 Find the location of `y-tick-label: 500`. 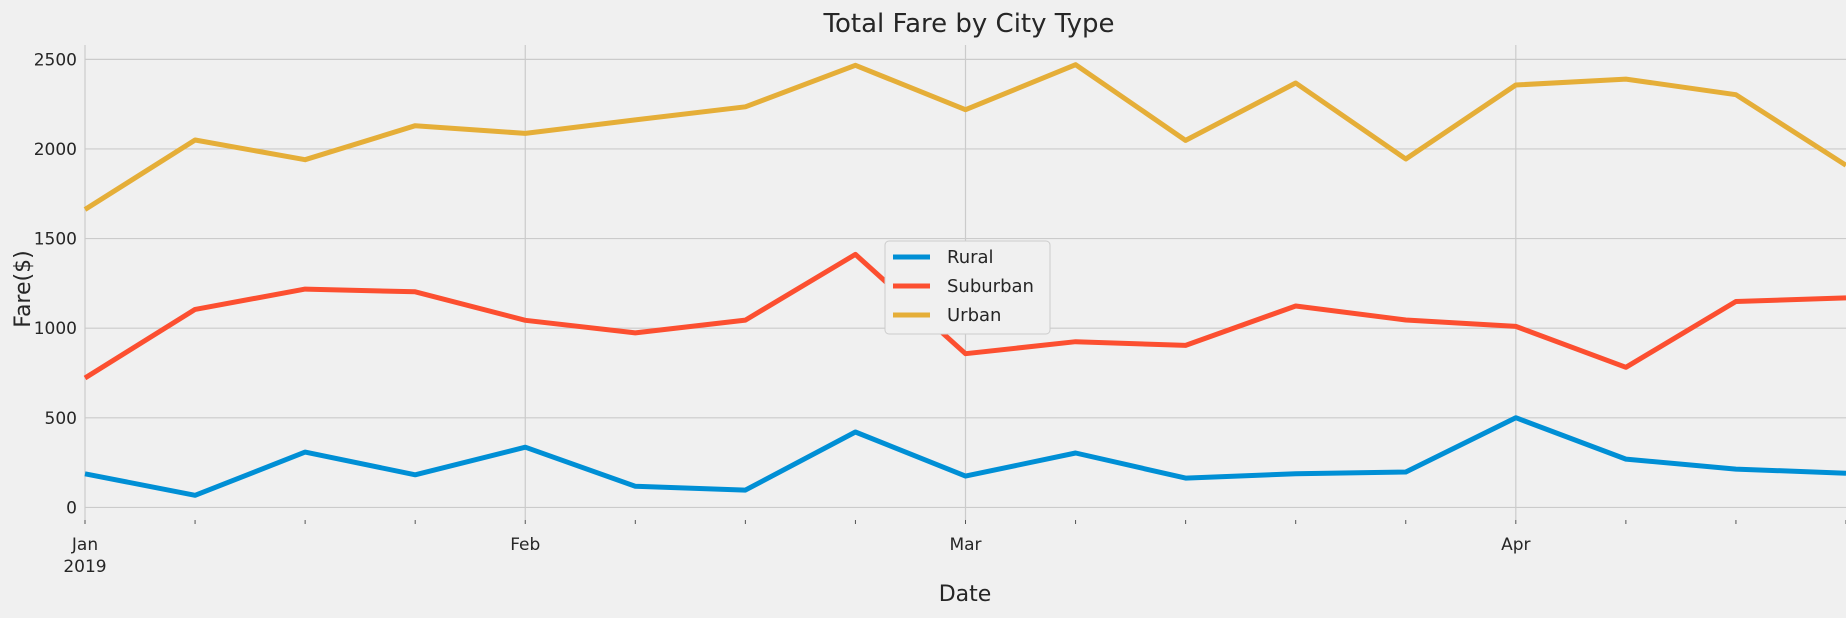

y-tick-label: 500 is located at coordinates (61, 419).